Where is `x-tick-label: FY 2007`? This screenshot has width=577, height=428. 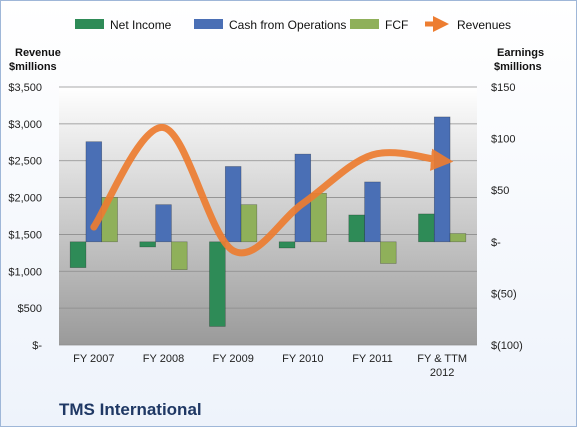 x-tick-label: FY 2007 is located at coordinates (93, 359).